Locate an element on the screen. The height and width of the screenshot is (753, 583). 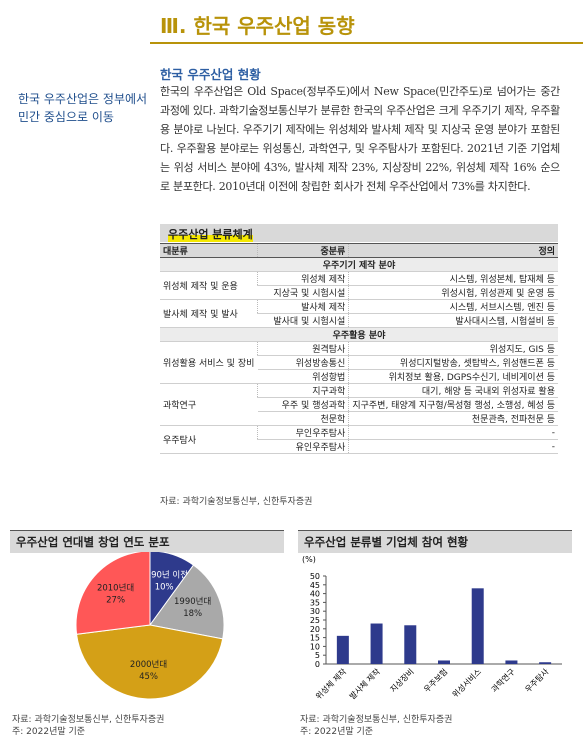
x-tick-label: 위성서비스 is located at coordinates (467, 683).